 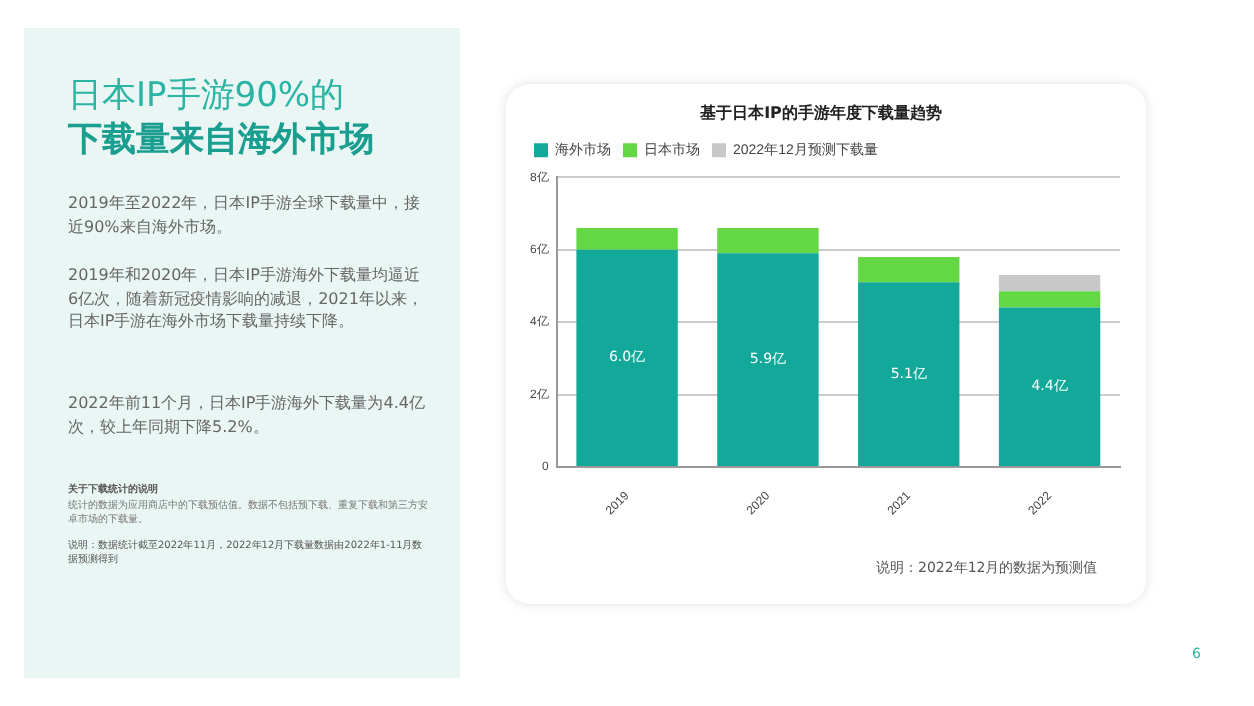 I want to click on text: 2022年前11个月，日本IP手游海外下载量为4.4亿次，较上年同期下降5.2%。, so click(x=247, y=415).